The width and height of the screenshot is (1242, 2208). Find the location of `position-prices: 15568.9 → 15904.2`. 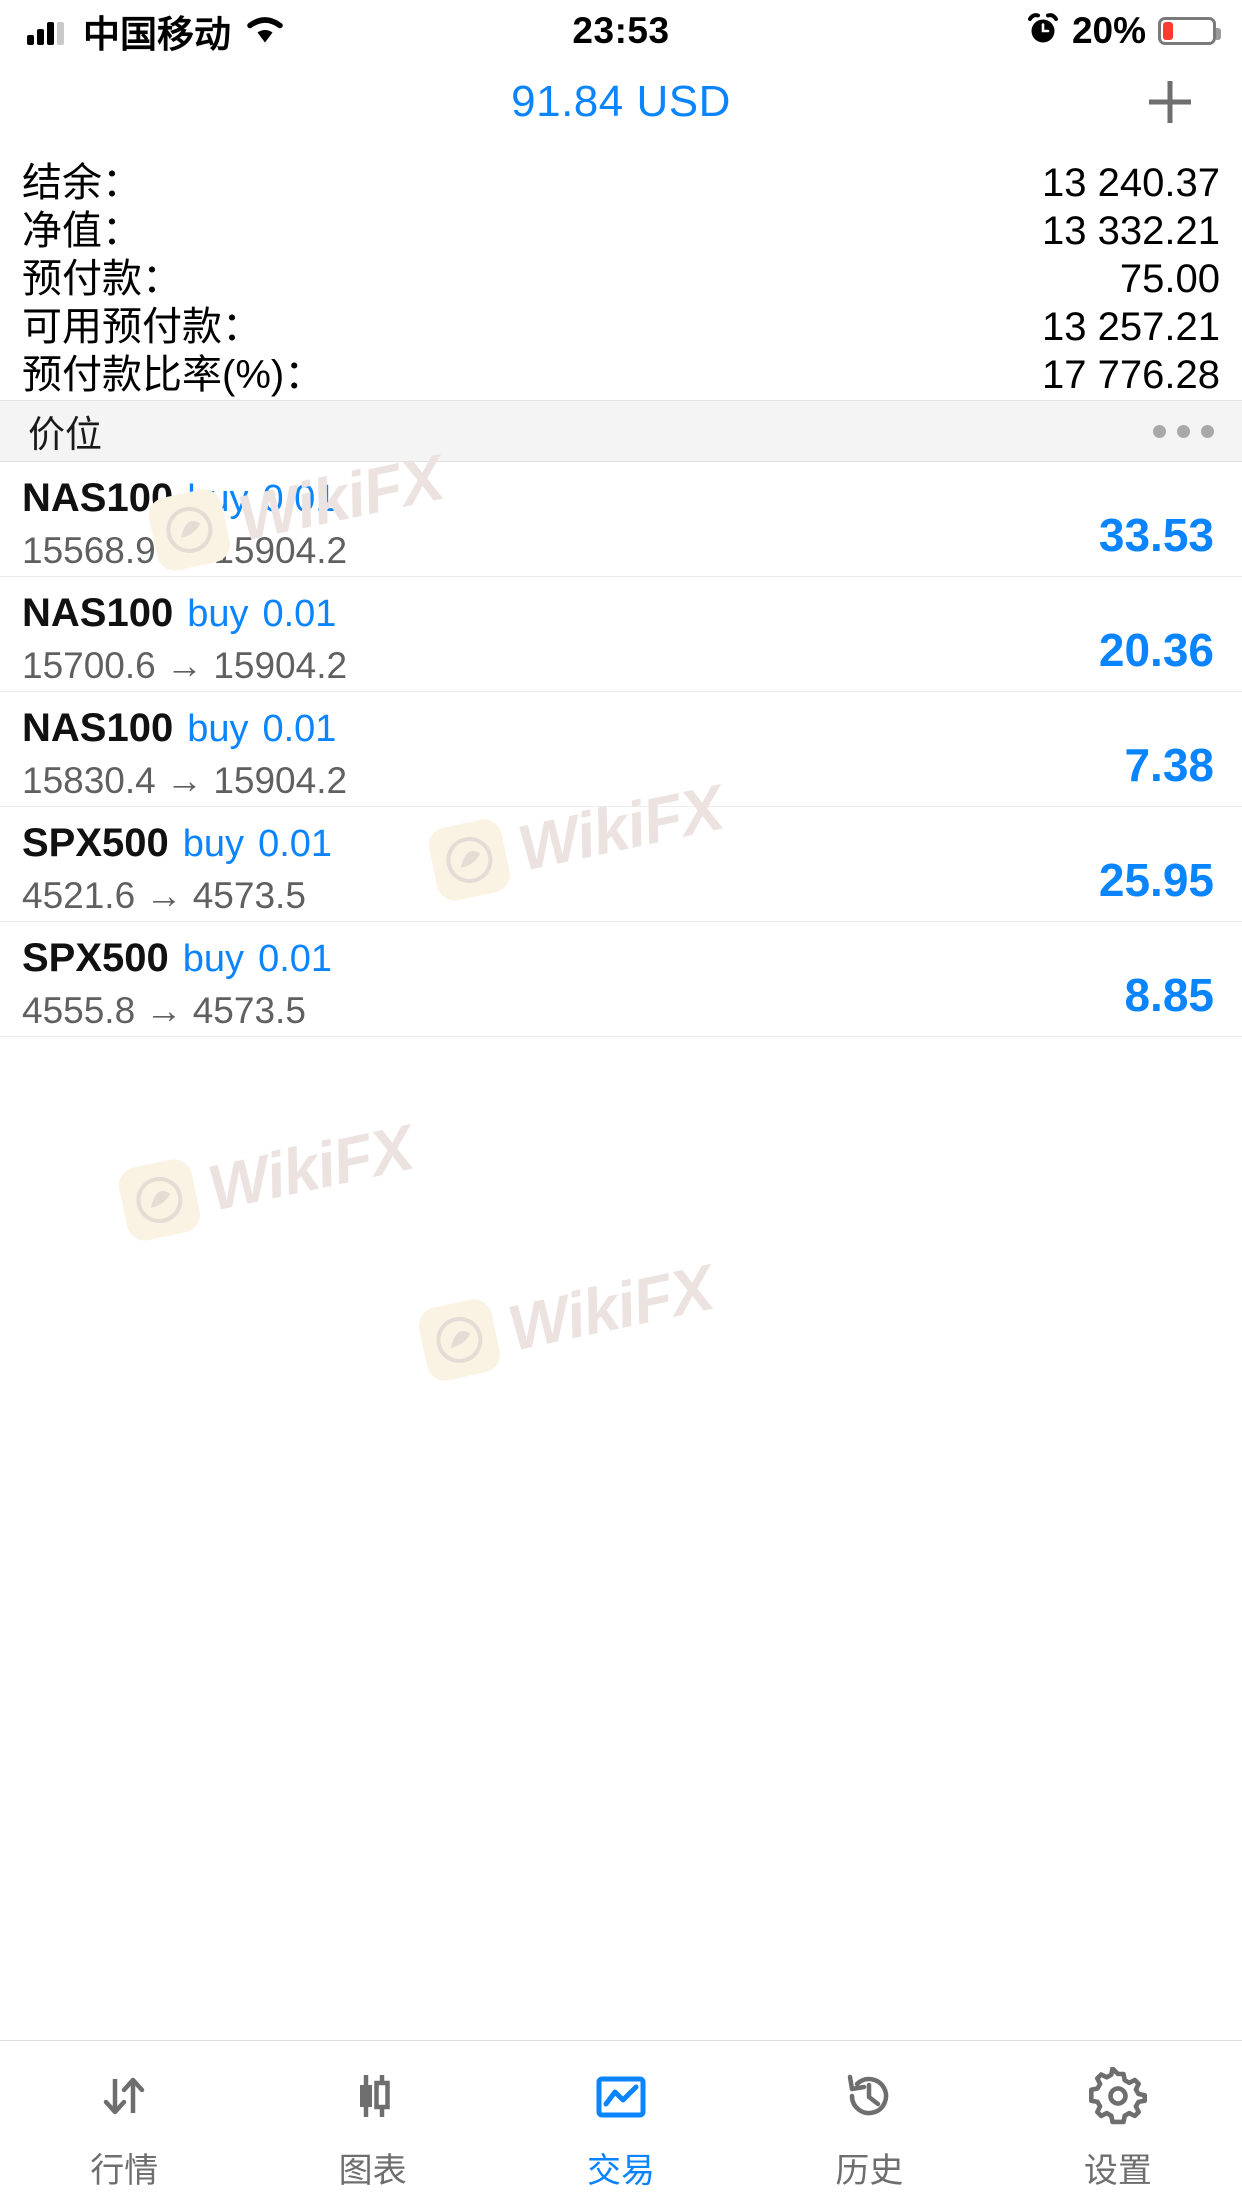

position-prices: 15568.9 → 15904.2 is located at coordinates (184, 551).